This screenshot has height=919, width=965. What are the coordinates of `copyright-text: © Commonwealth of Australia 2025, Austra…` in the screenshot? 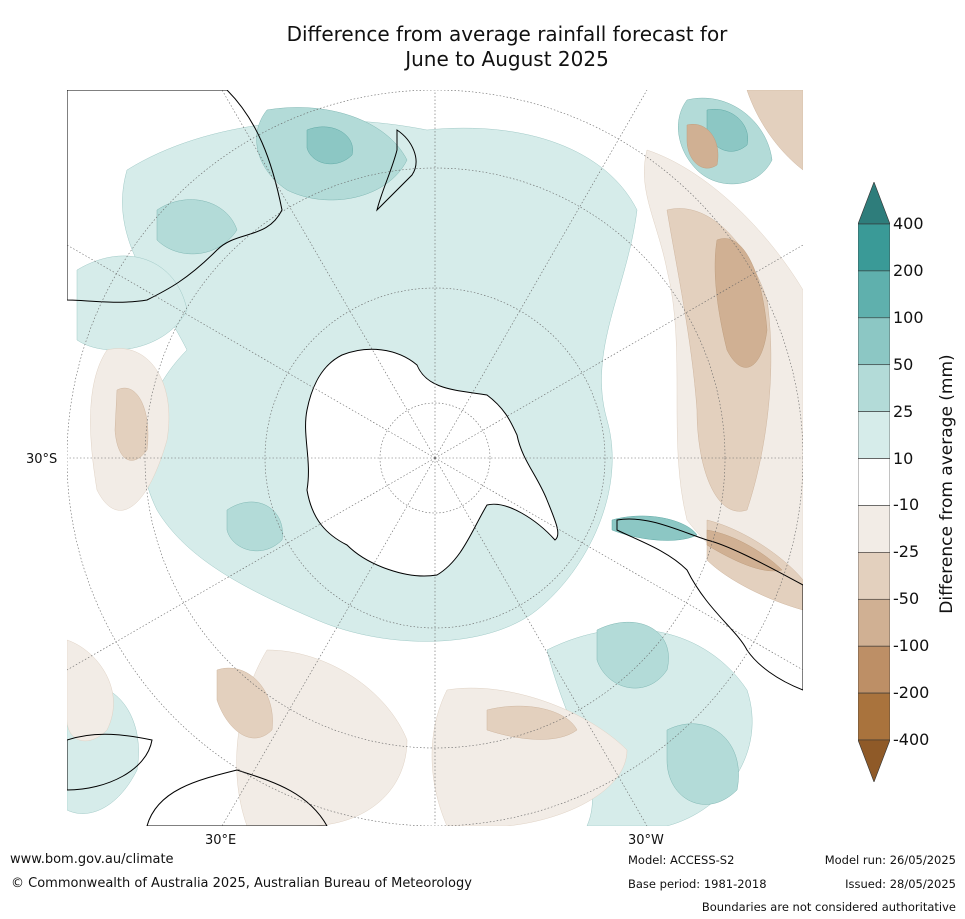 It's located at (241, 883).